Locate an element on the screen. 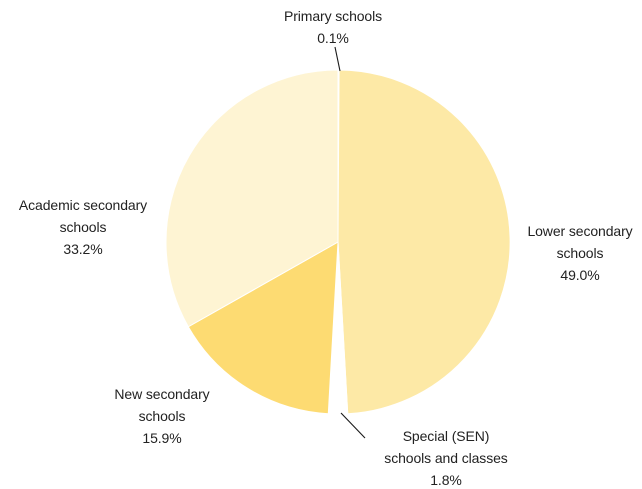 This screenshot has height=489, width=642. slice-label-3: Special (SEN) schools and classes 1.8% is located at coordinates (445, 458).